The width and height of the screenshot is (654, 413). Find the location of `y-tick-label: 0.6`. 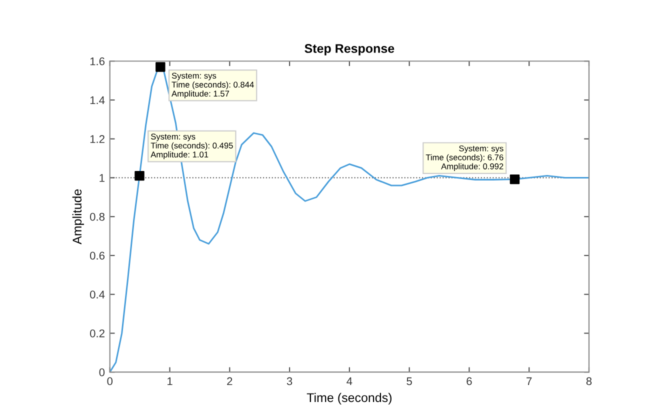

y-tick-label: 0.6 is located at coordinates (97, 256).